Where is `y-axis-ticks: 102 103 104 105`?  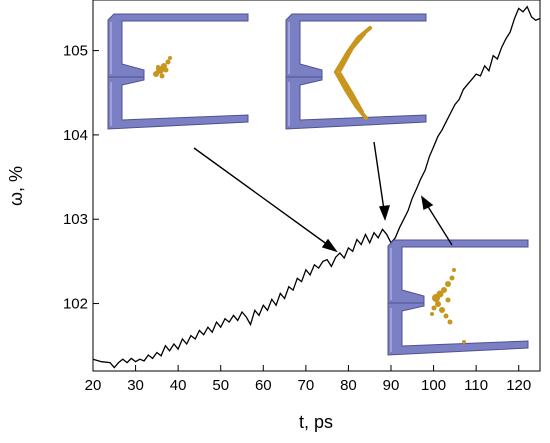 y-axis-ticks: 102 103 104 105 is located at coordinates (81, 178).